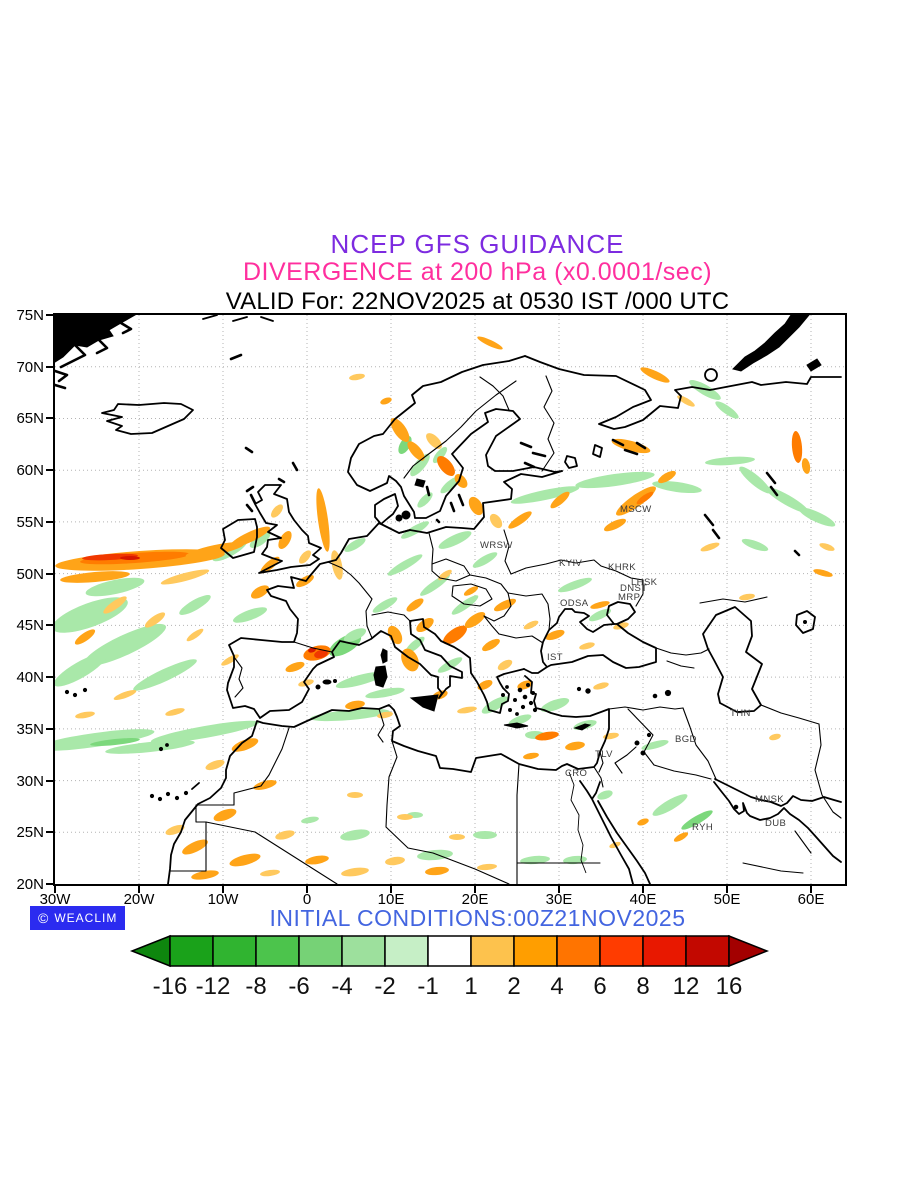  I want to click on city-label-khrk: KHRK, so click(622, 567).